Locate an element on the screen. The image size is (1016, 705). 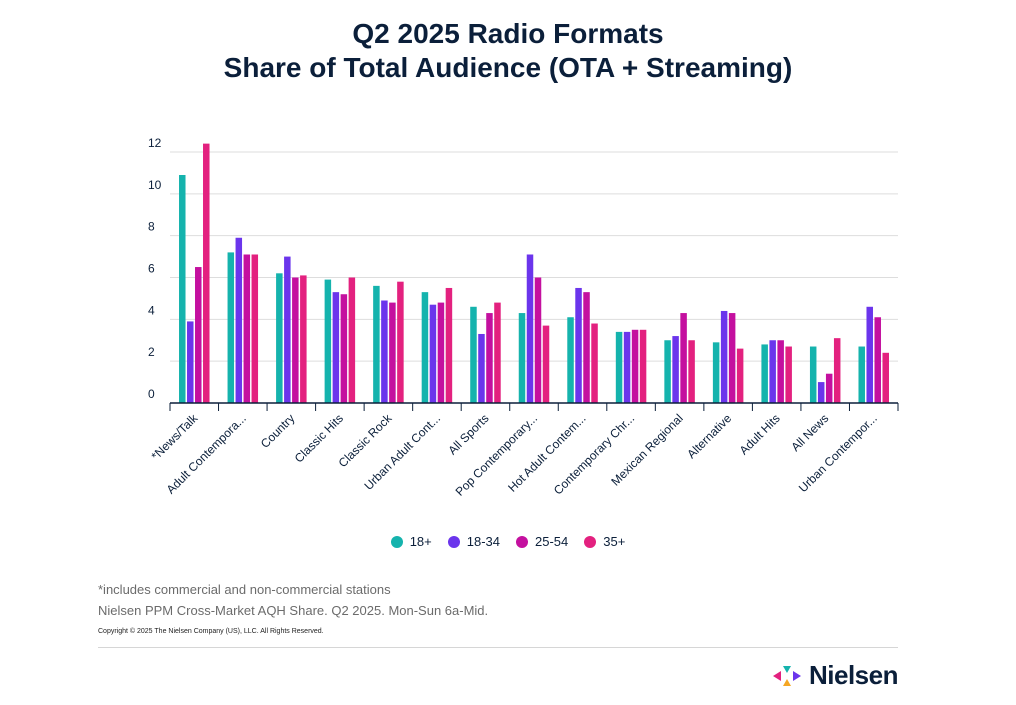
legend-item: 35+ is located at coordinates (604, 541).